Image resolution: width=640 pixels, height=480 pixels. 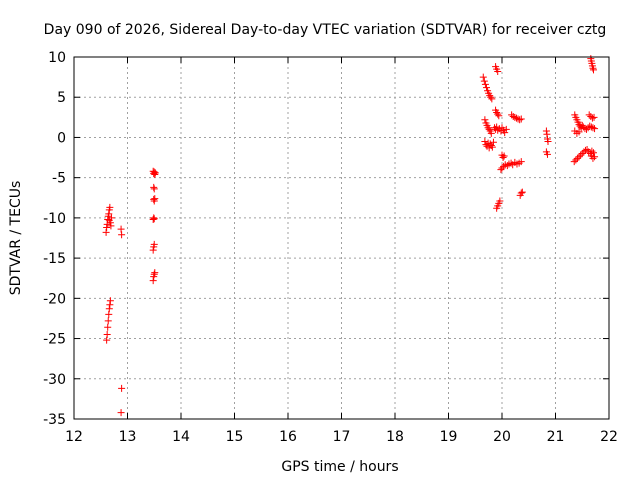 What do you see at coordinates (54, 340) in the screenshot?
I see `y-tick-label: -25` at bounding box center [54, 340].